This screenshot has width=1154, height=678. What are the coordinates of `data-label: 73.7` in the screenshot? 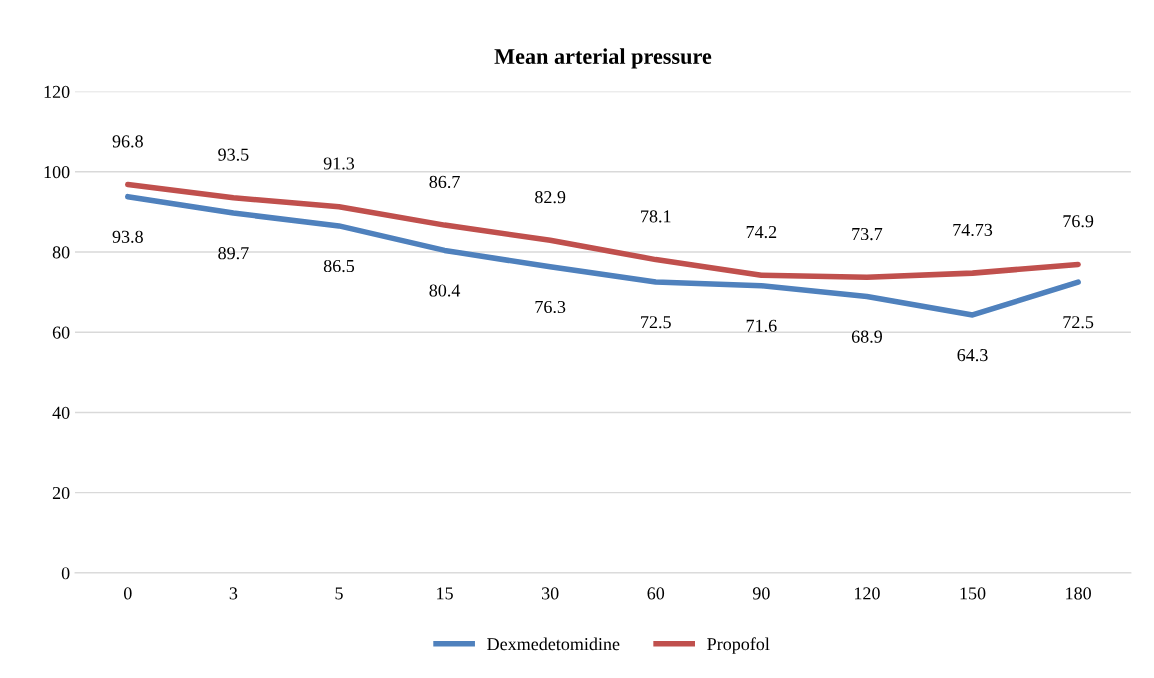 It's located at (867, 234).